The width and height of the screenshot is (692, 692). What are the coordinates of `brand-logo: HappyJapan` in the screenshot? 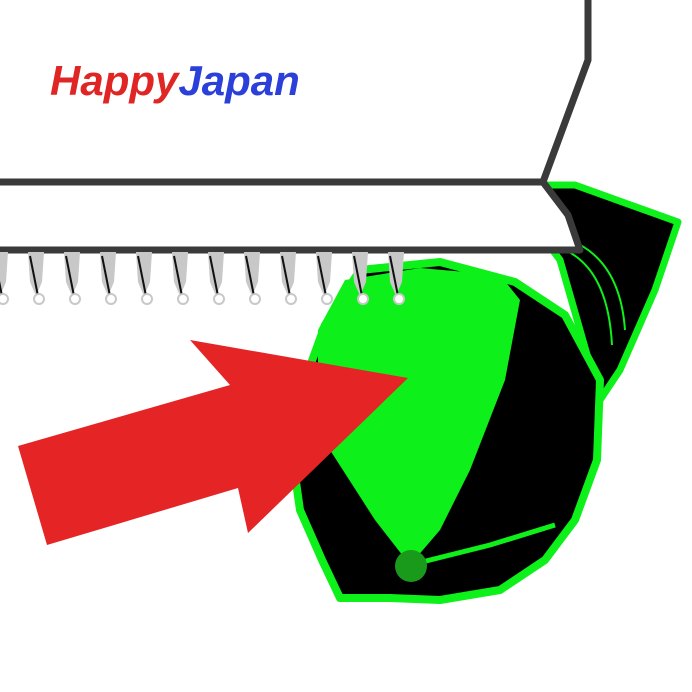 It's located at (175, 80).